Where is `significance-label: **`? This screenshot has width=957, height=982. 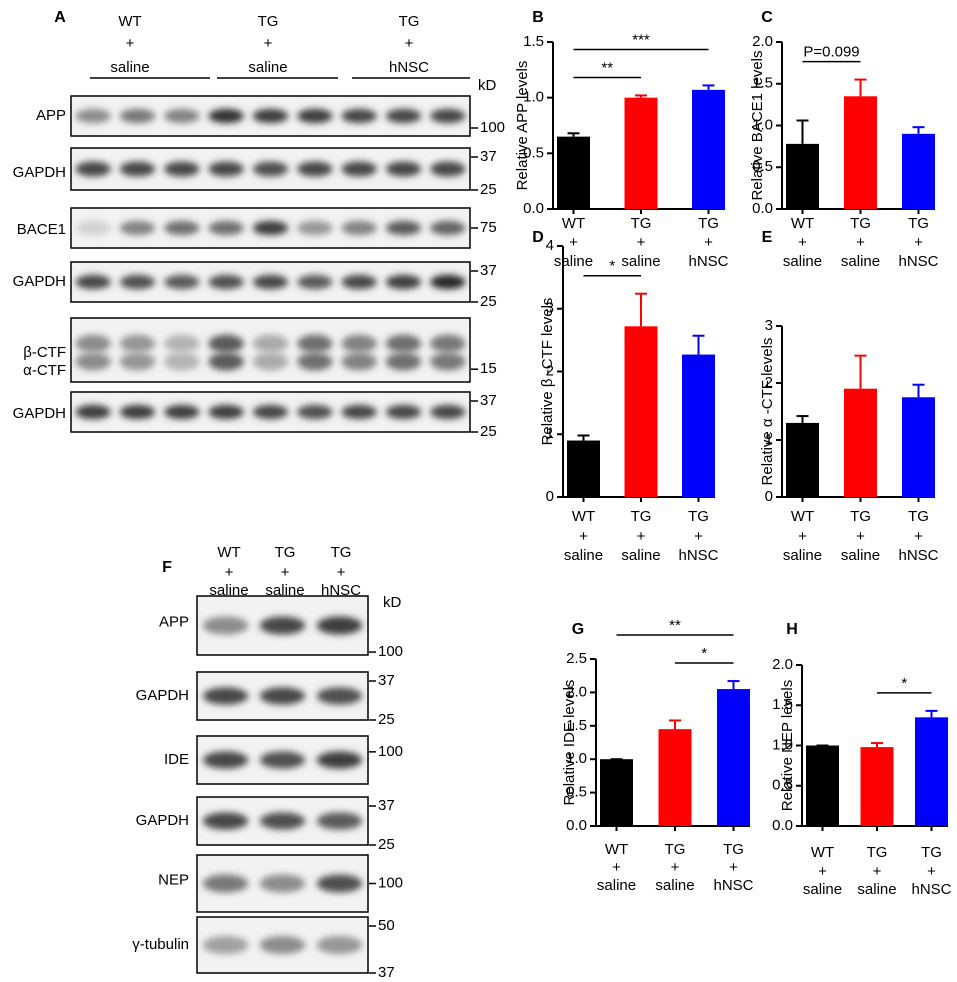 significance-label: ** is located at coordinates (675, 625).